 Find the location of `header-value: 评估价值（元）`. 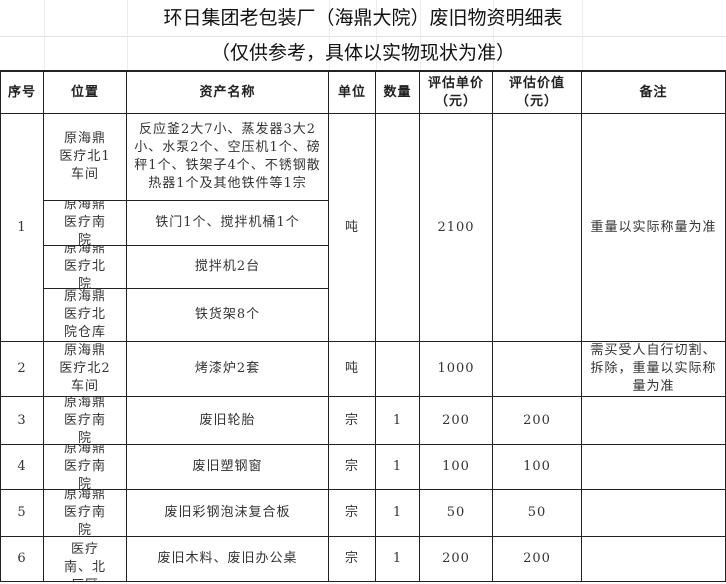

header-value: 评估价值（元） is located at coordinates (537, 92).